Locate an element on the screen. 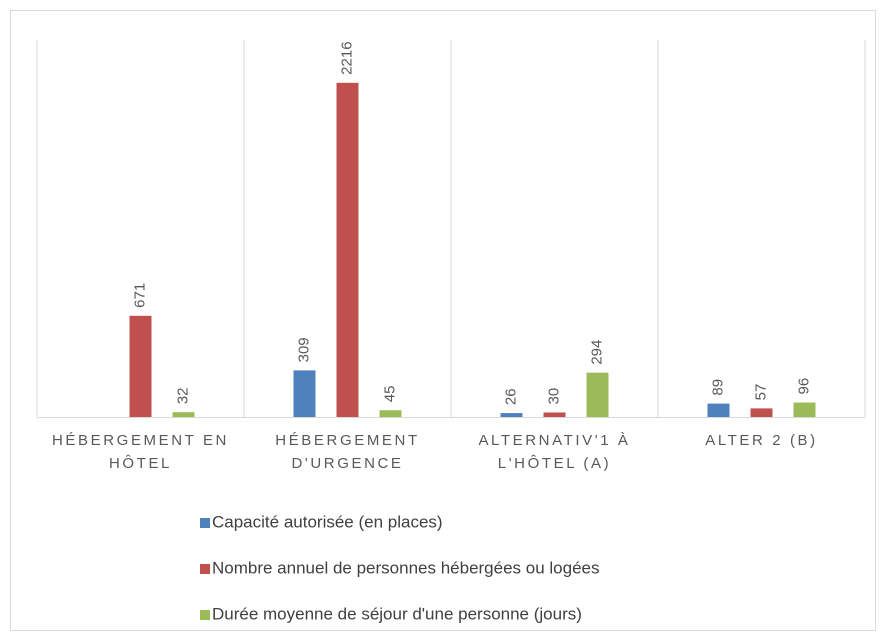  value-label: 30 is located at coordinates (553, 396).